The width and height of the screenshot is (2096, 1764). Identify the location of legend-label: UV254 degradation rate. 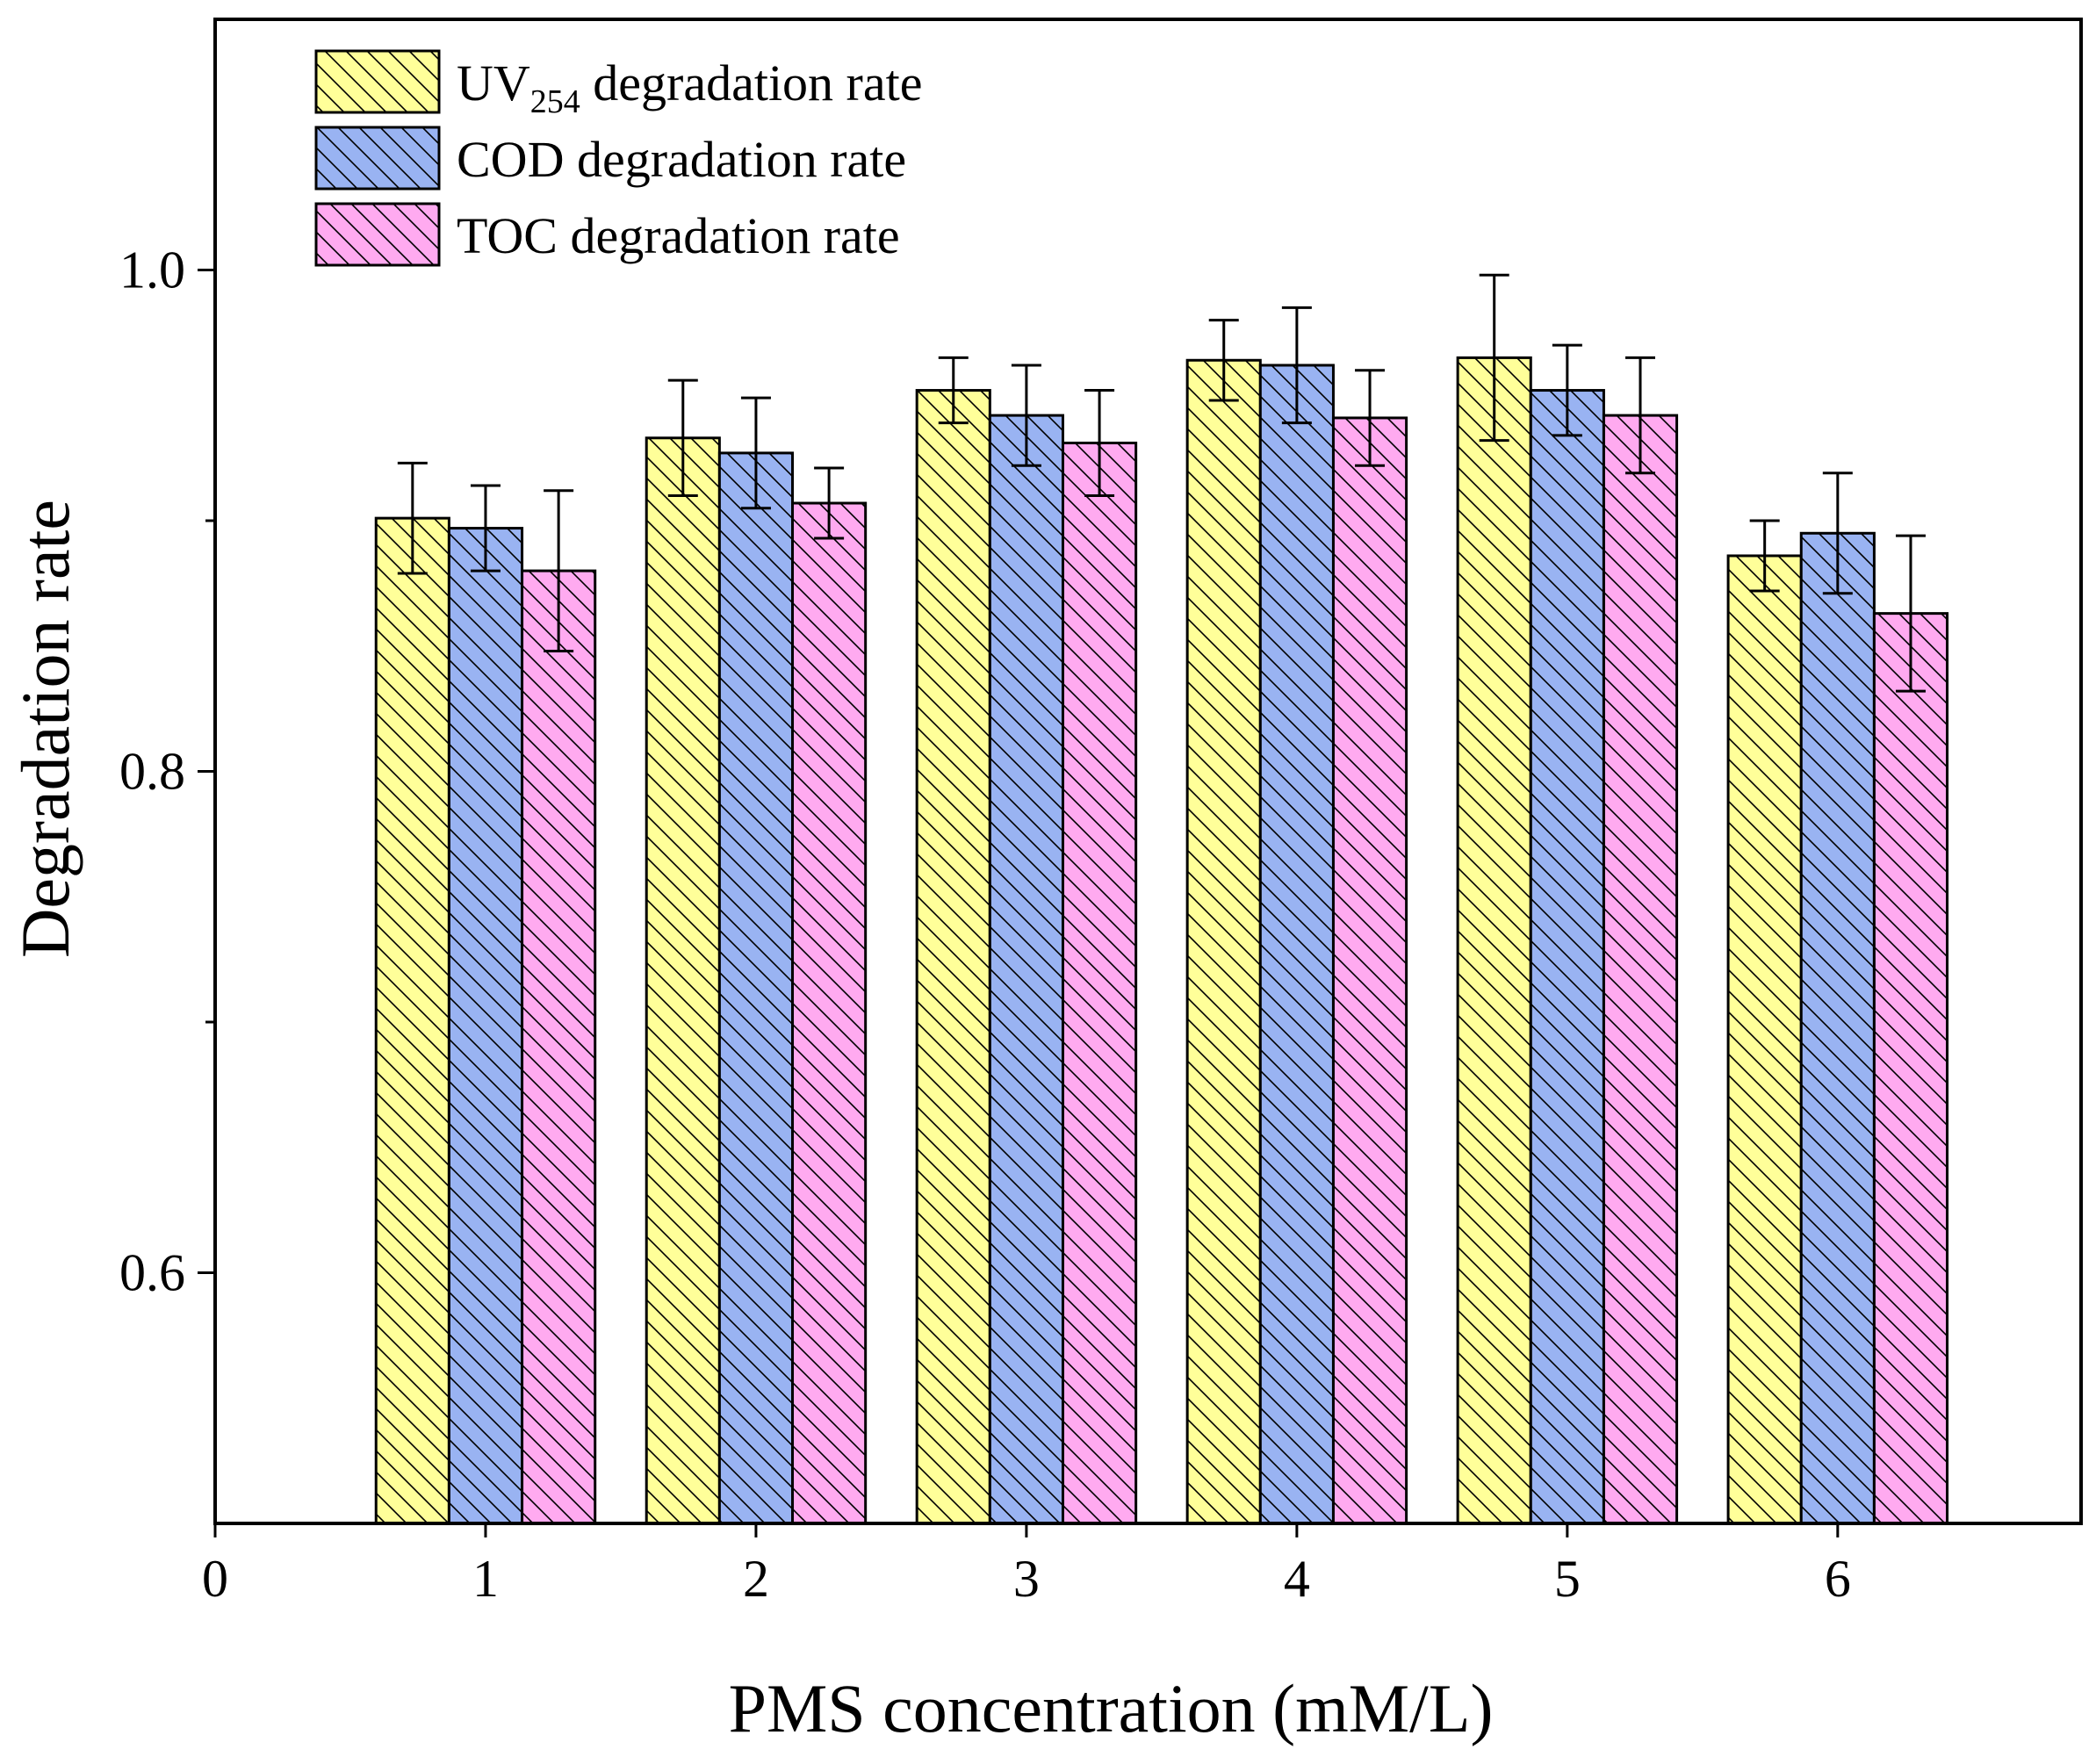
(689, 87).